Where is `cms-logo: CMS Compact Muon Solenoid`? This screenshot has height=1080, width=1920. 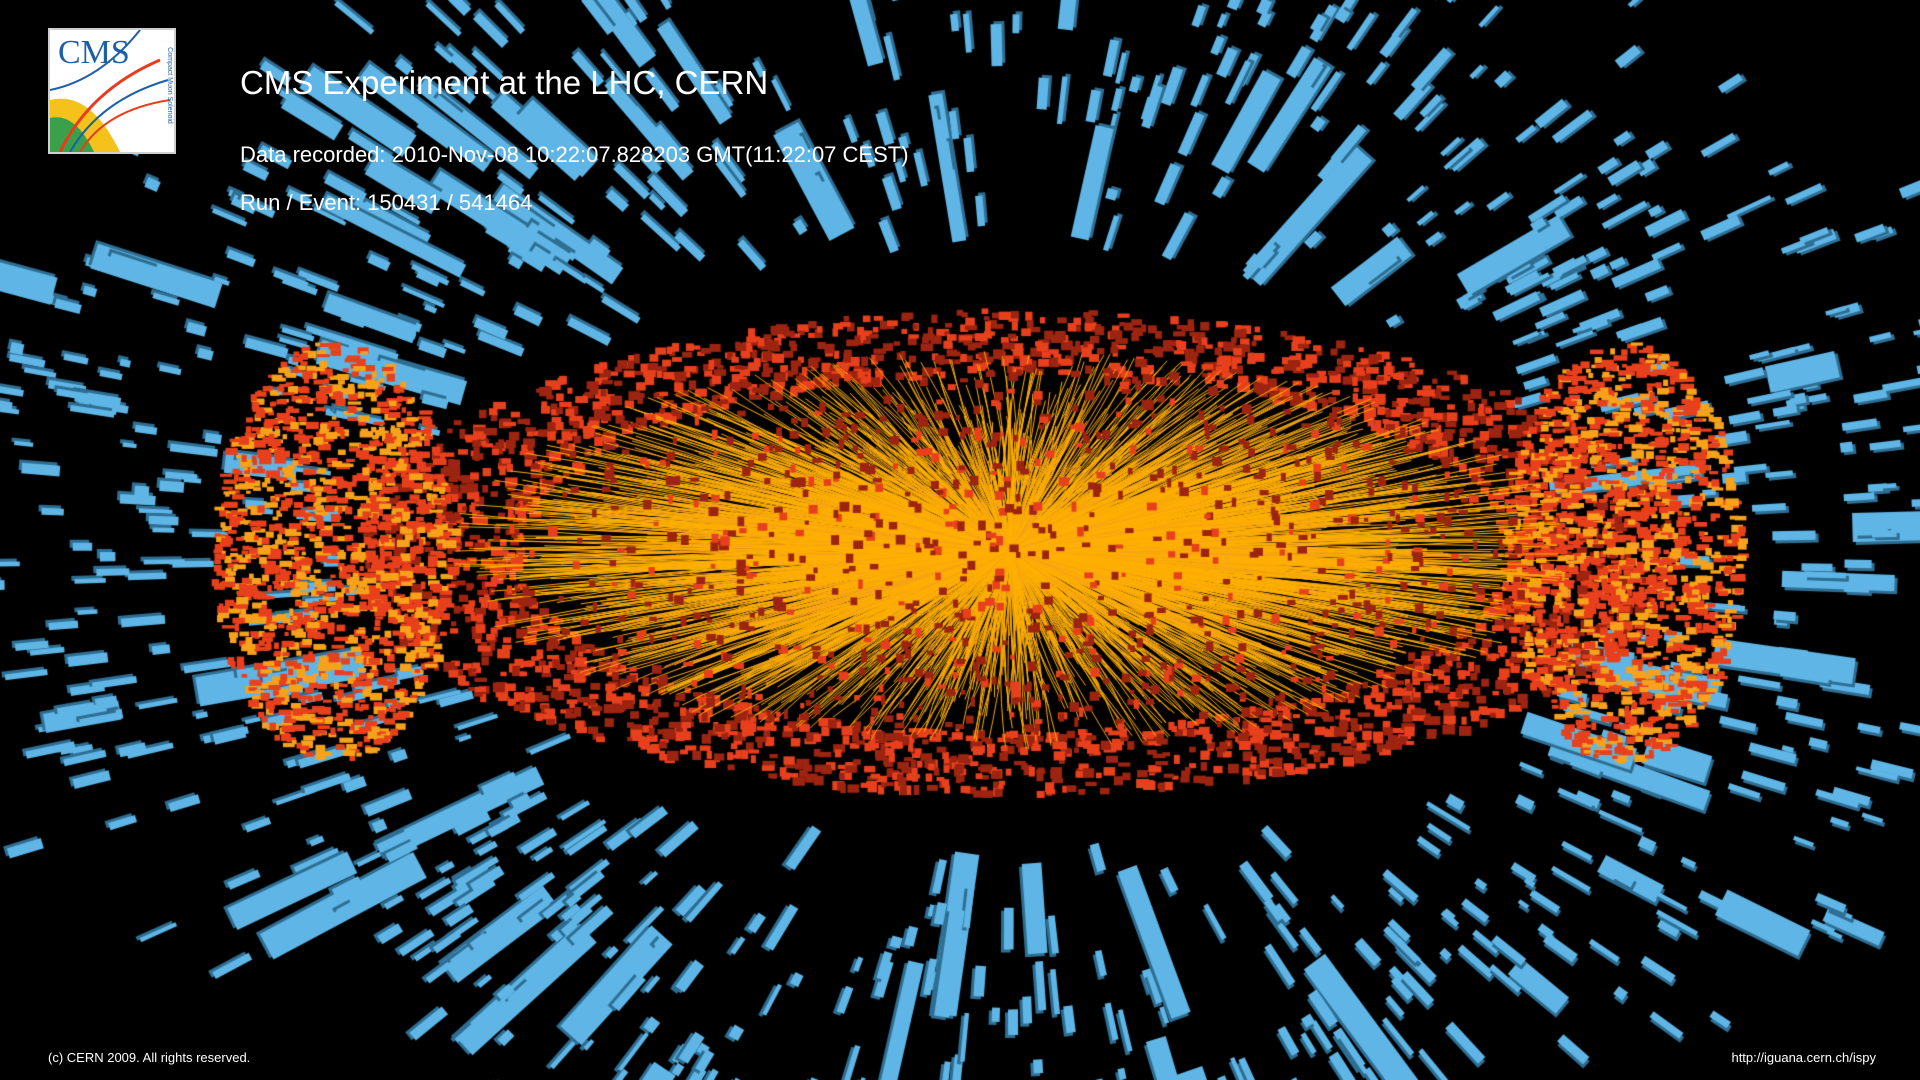 cms-logo: CMS Compact Muon Solenoid is located at coordinates (112, 91).